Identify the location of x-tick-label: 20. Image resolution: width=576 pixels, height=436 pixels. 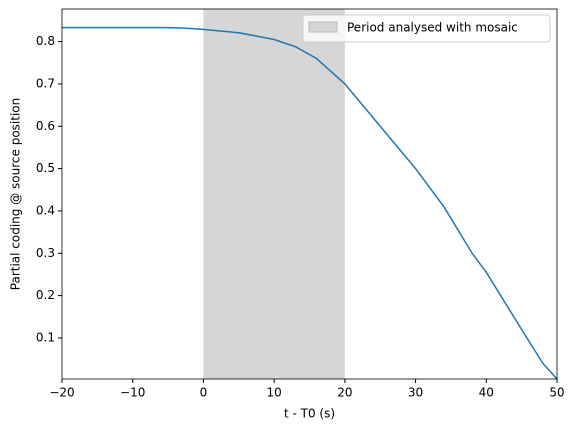
(344, 393).